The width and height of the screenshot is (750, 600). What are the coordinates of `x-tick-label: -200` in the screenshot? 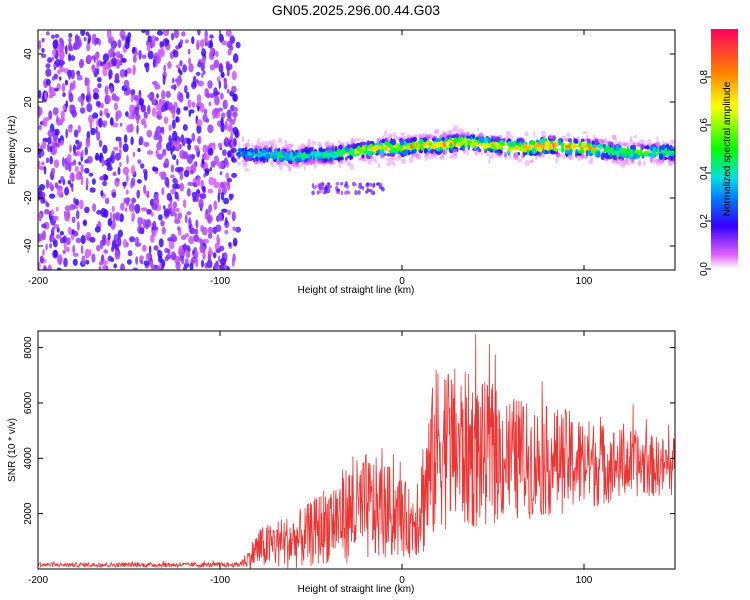 It's located at (38, 281).